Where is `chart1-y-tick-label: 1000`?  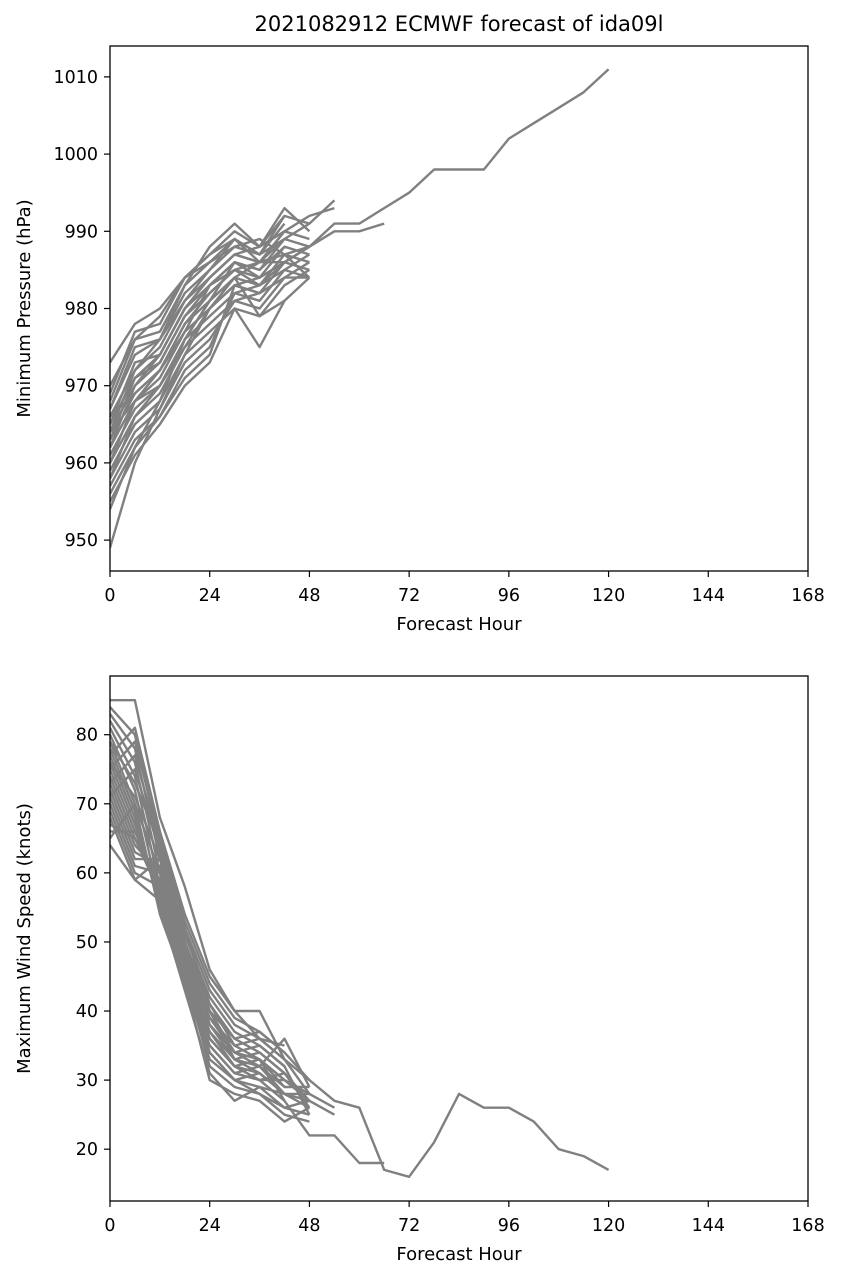 chart1-y-tick-label: 1000 is located at coordinates (75, 155).